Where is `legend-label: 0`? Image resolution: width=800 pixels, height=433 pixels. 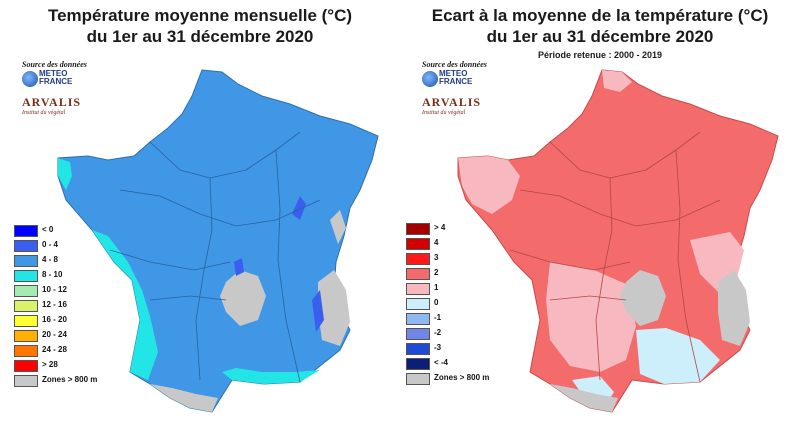
legend-label: 0 is located at coordinates (436, 302).